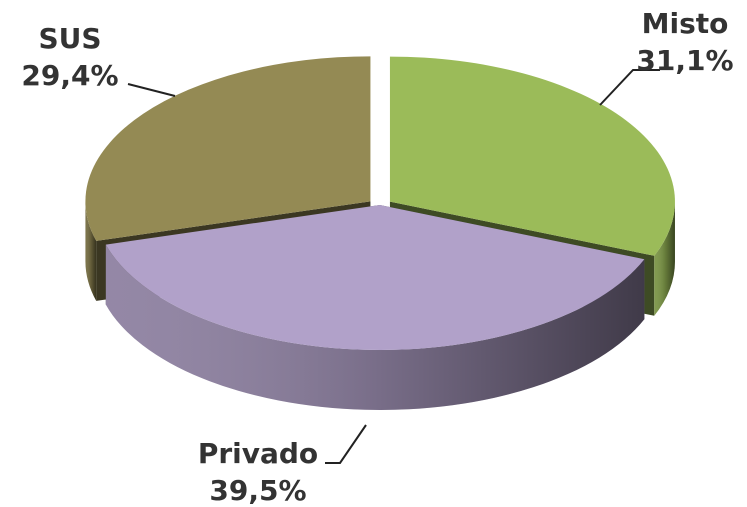  Describe the element at coordinates (257, 490) in the screenshot. I see `value-label: 39,5%` at that location.